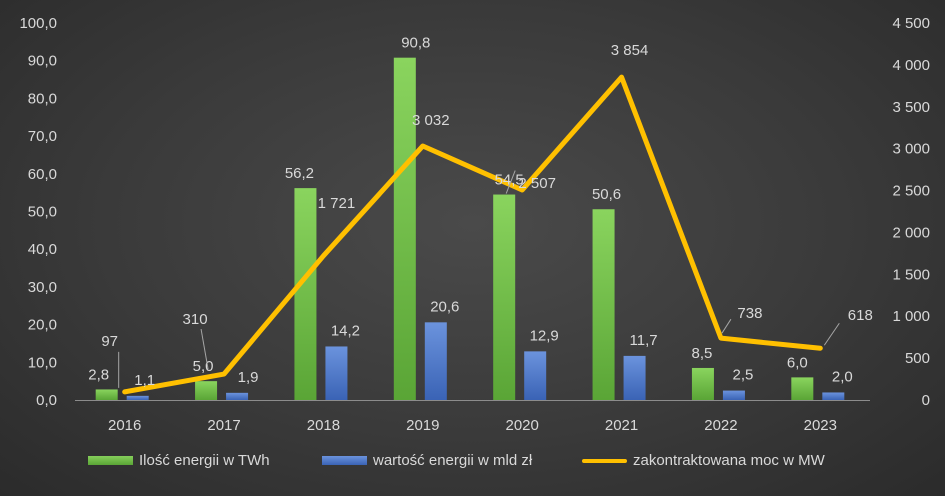 The width and height of the screenshot is (945, 496). What do you see at coordinates (720, 425) in the screenshot?
I see `x-tick-label: 2022` at bounding box center [720, 425].